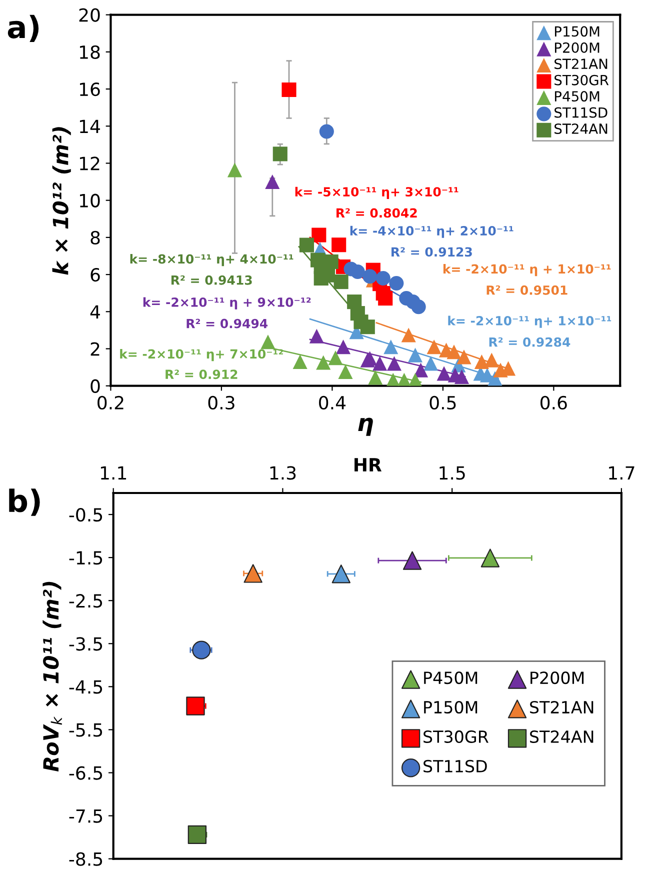  What do you see at coordinates (365, 427) in the screenshot?
I see `x-axis-title: η` at bounding box center [365, 427].